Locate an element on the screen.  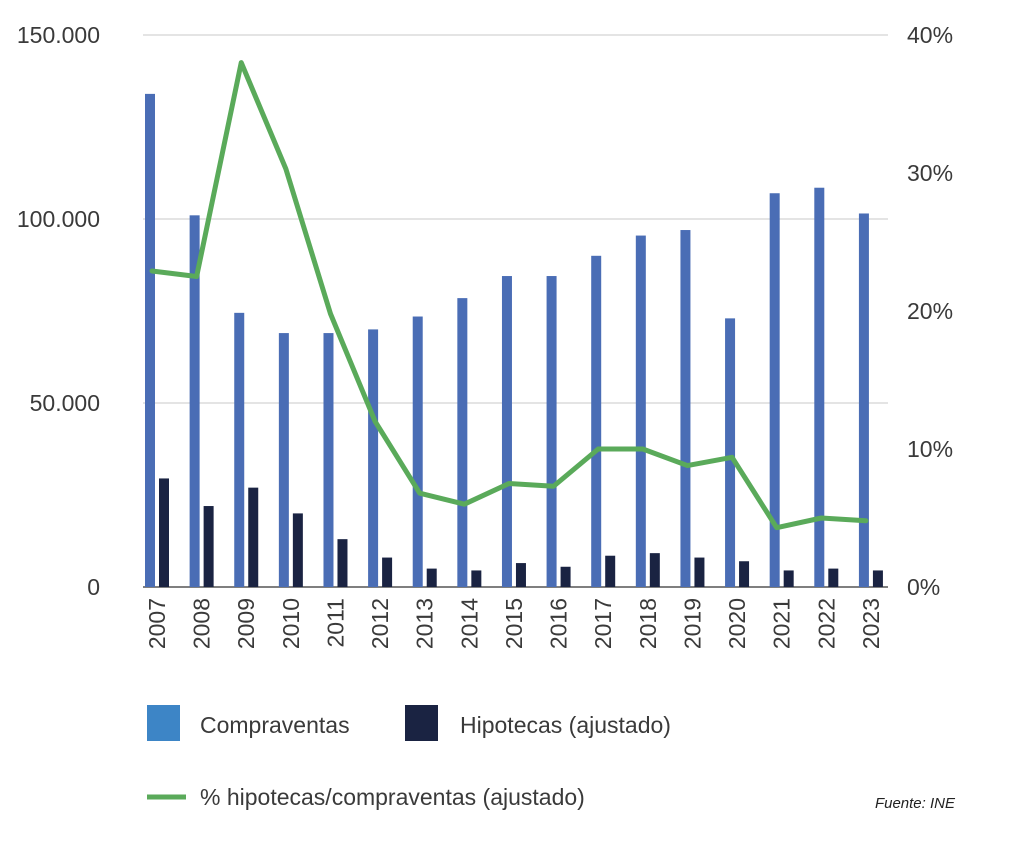
left-tick-label: 150.000 is located at coordinates (58, 35).